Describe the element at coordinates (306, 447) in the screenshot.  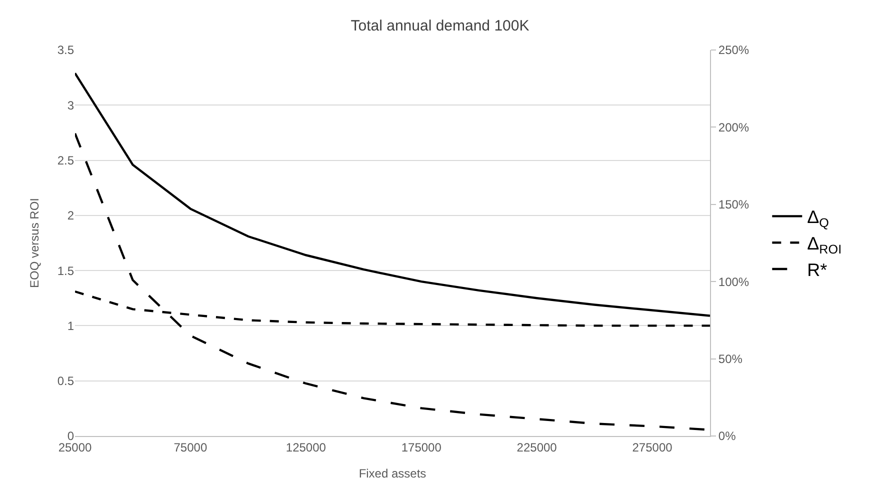
I see `x-tick-label: 125000` at that location.